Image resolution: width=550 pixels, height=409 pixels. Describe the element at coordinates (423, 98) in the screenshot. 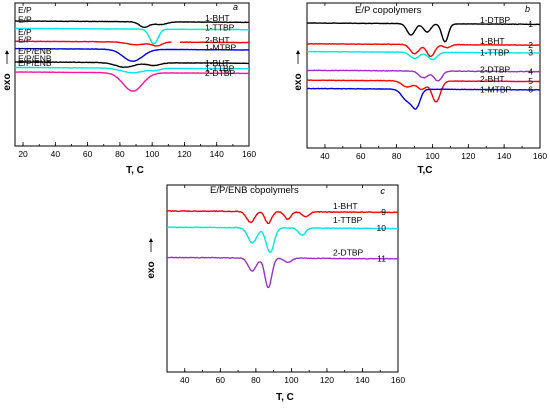

I see `curve-b6` at that location.